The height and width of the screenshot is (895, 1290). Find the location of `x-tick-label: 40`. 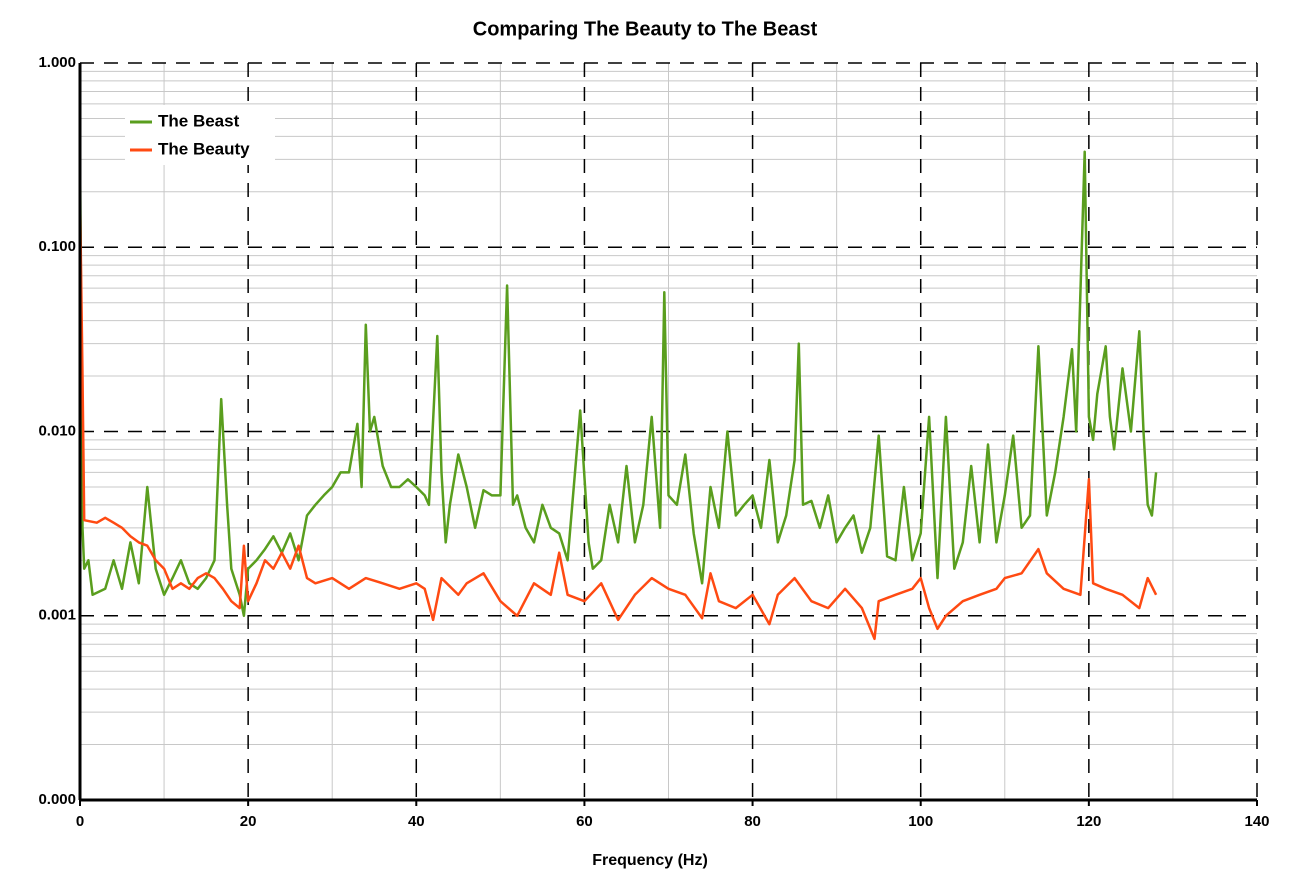

x-tick-label: 40 is located at coordinates (416, 821).